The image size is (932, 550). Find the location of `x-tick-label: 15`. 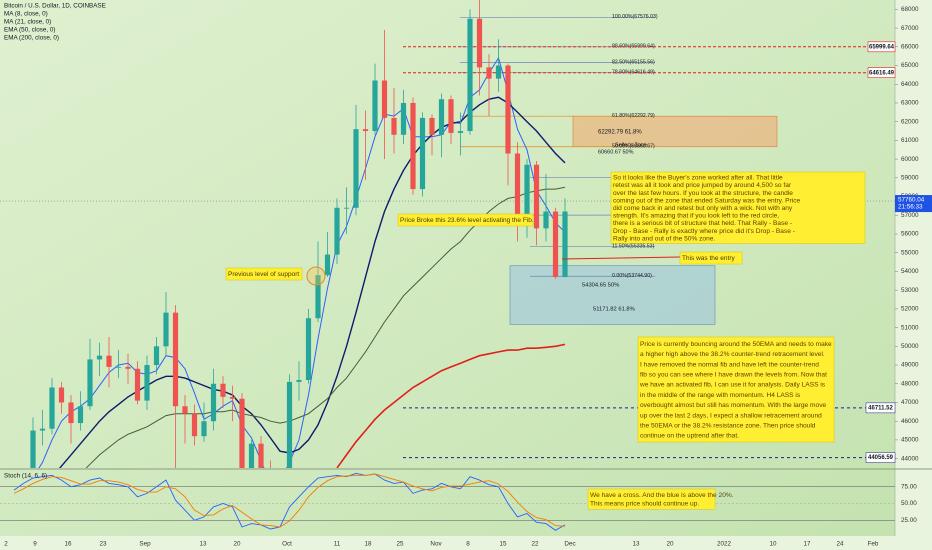

x-tick-label: 15 is located at coordinates (503, 544).